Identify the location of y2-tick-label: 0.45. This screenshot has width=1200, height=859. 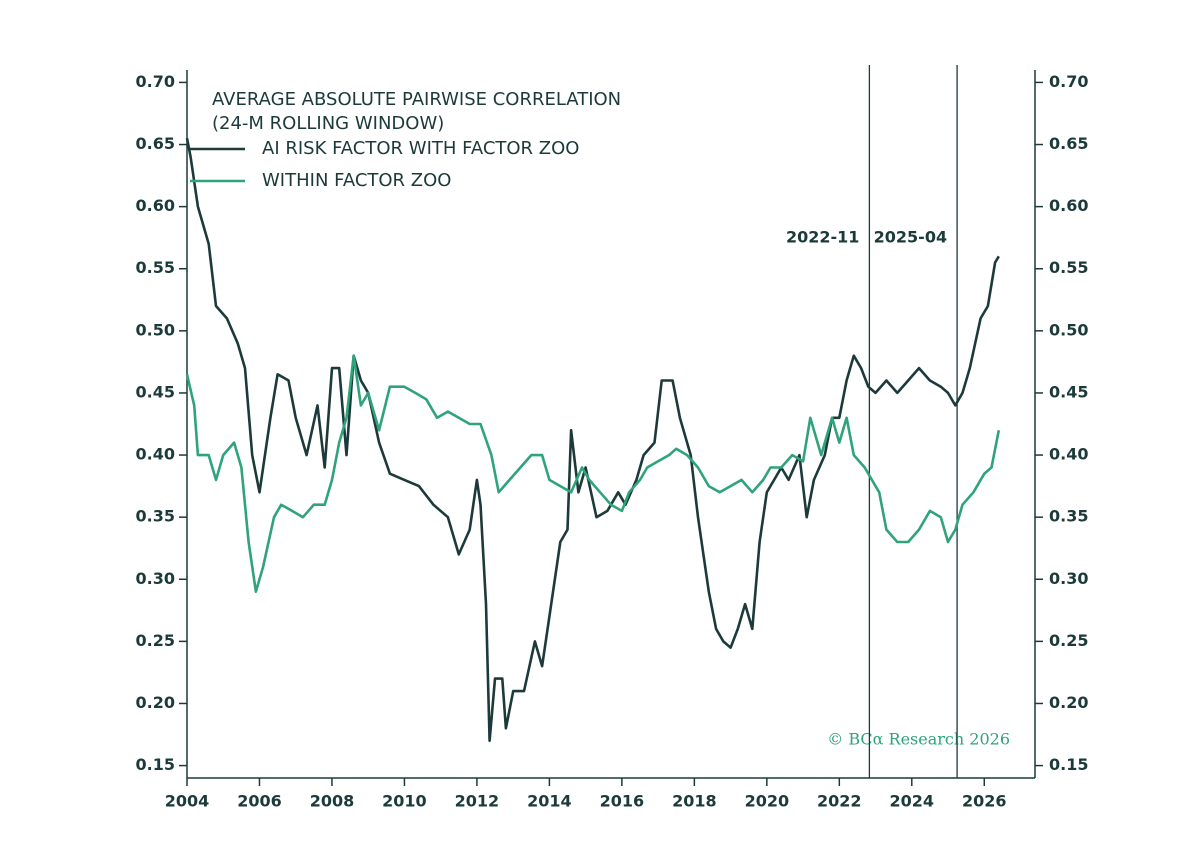
(1068, 391).